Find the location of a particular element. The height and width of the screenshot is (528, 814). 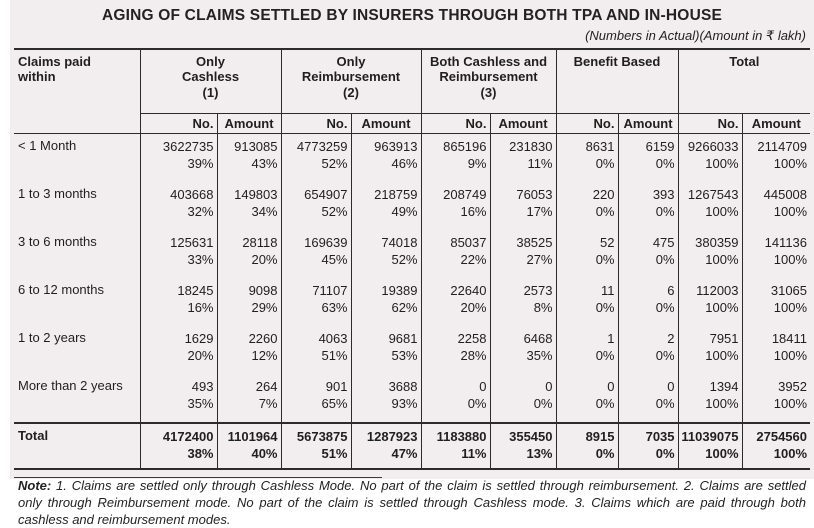

cell-percent: 29% is located at coordinates (264, 307).